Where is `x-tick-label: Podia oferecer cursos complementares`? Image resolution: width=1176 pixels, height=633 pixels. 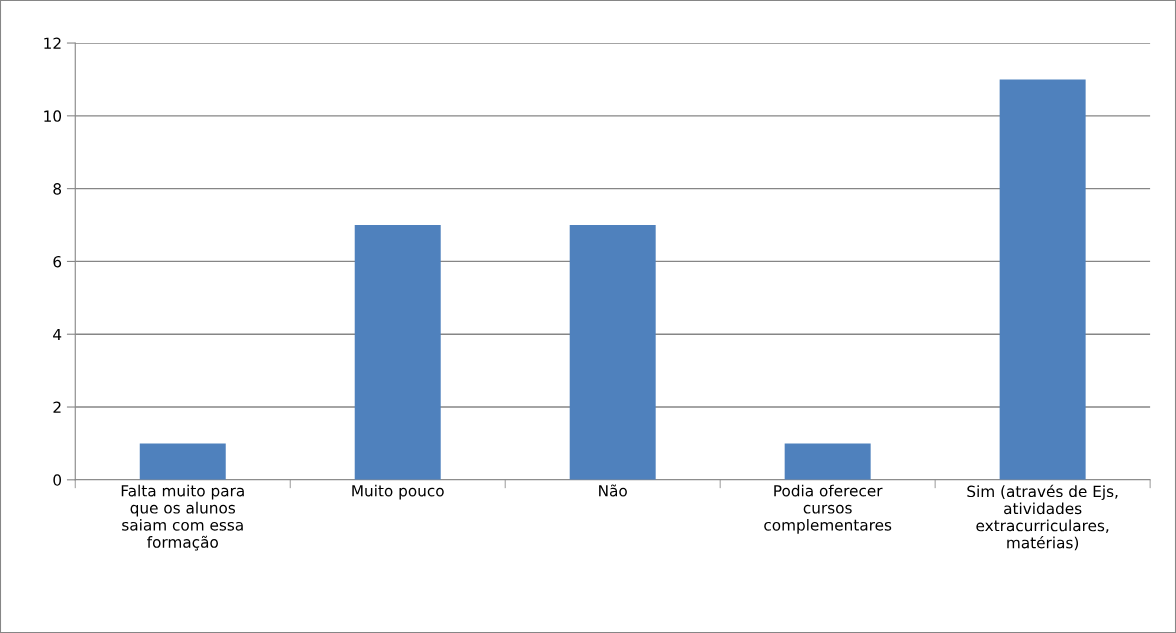
x-tick-label: Podia oferecer cursos complementares is located at coordinates (828, 509).